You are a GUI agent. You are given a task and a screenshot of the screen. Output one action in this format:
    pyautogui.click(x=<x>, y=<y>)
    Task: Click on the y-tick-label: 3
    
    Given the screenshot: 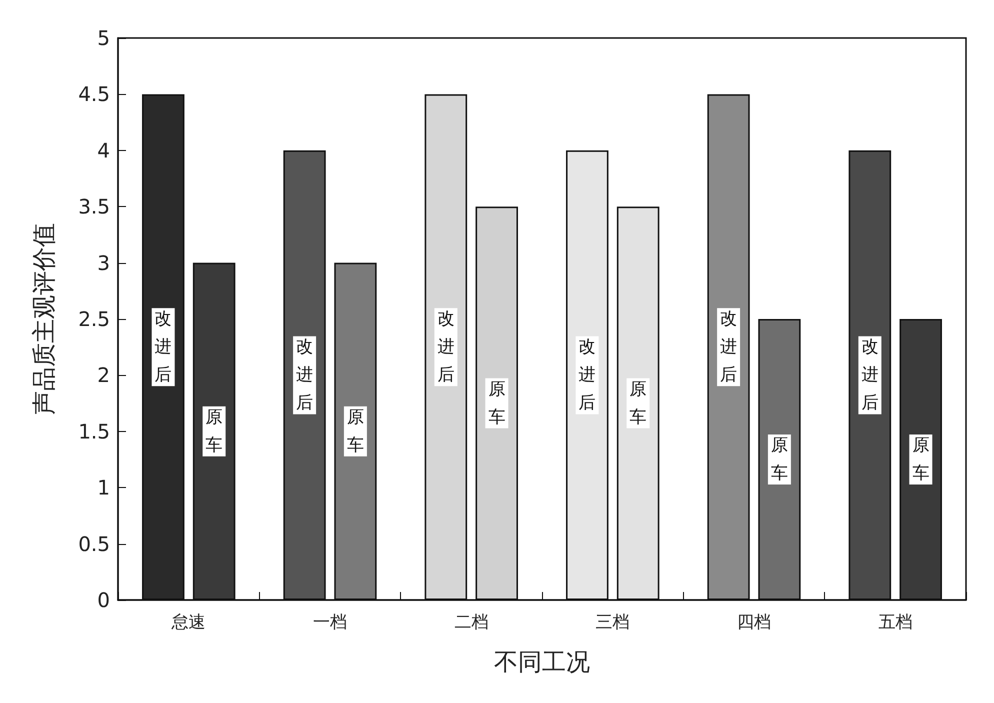 What is the action you would take?
    pyautogui.click(x=103, y=262)
    